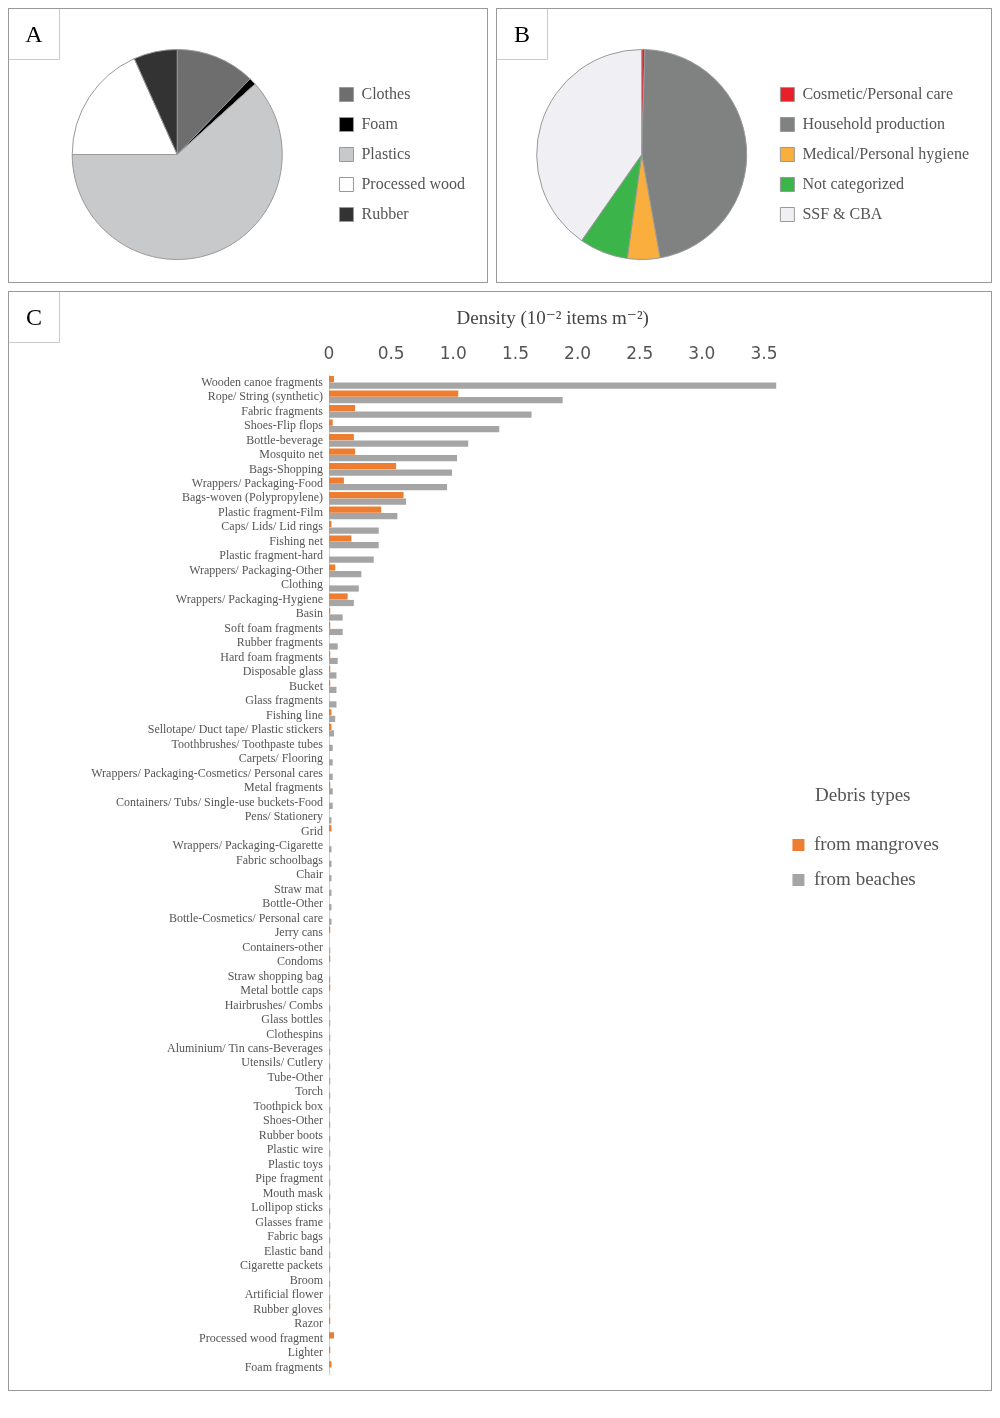 The image size is (1000, 1418). I want to click on y-tick-label: Metal fragments, so click(284, 787).